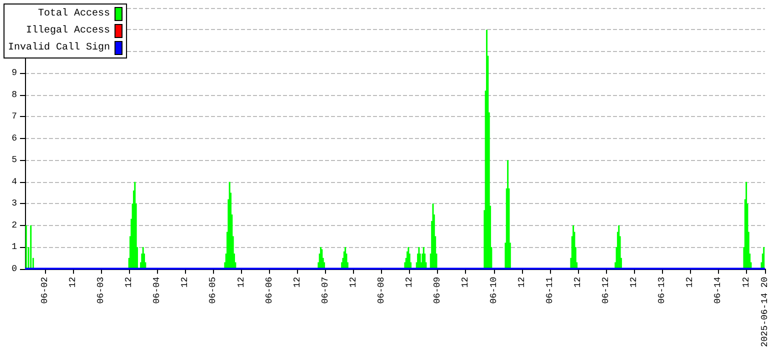 This screenshot has width=780, height=350. Describe the element at coordinates (549, 290) in the screenshot. I see `x-tick-label: 06-11` at that location.